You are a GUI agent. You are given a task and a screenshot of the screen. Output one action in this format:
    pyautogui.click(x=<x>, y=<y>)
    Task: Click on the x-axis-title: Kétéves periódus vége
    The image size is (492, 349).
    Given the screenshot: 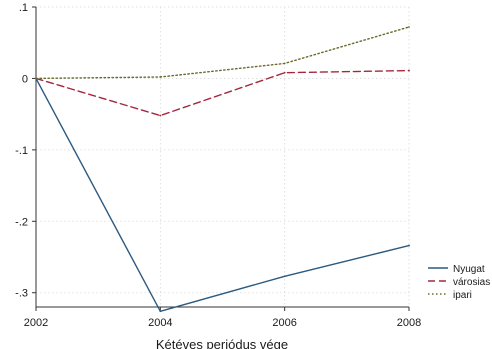 What is the action you would take?
    pyautogui.click(x=222, y=343)
    